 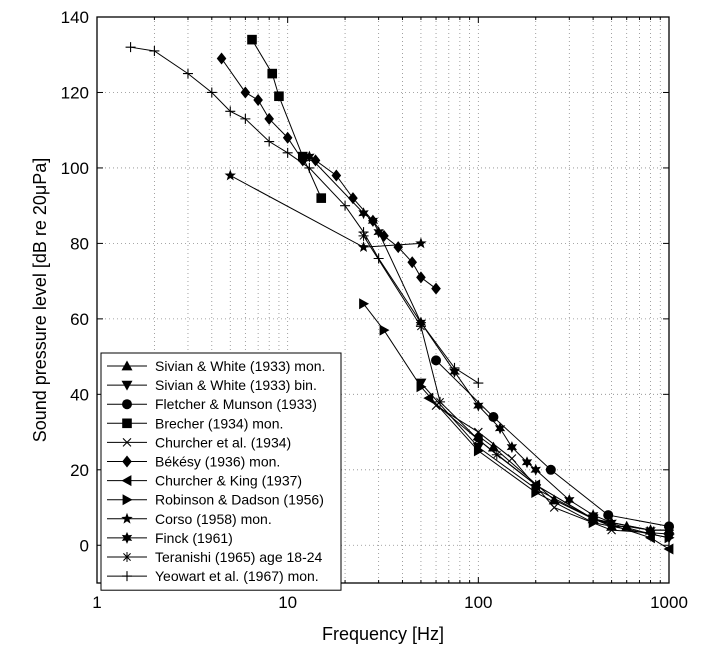 I want to click on y-axis-label: Sound pressure level [dB re 20μPa], so click(x=40, y=300).